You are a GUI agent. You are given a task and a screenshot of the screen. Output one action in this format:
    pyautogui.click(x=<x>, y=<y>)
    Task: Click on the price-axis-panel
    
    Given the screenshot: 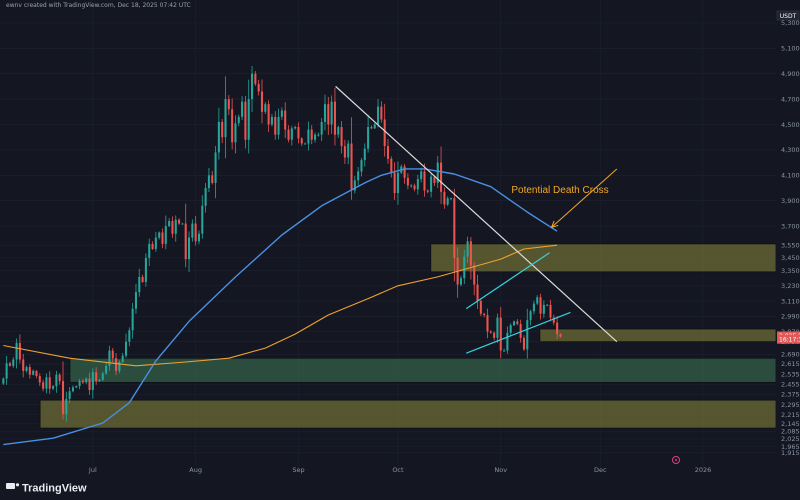 What is the action you would take?
    pyautogui.click(x=788, y=235)
    